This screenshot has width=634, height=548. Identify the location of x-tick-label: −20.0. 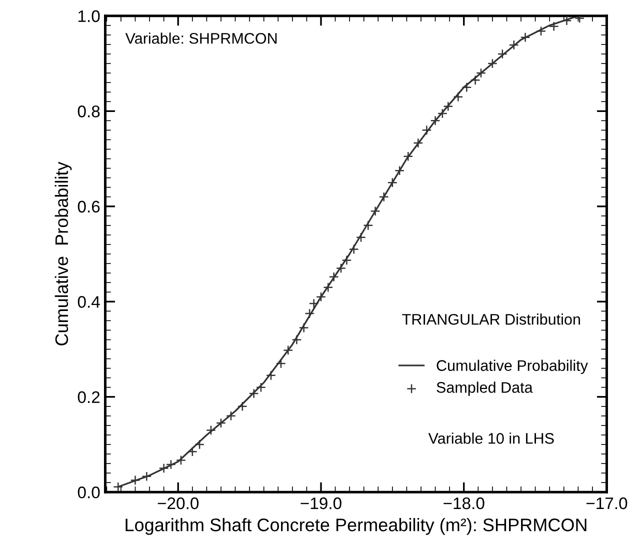
(178, 503).